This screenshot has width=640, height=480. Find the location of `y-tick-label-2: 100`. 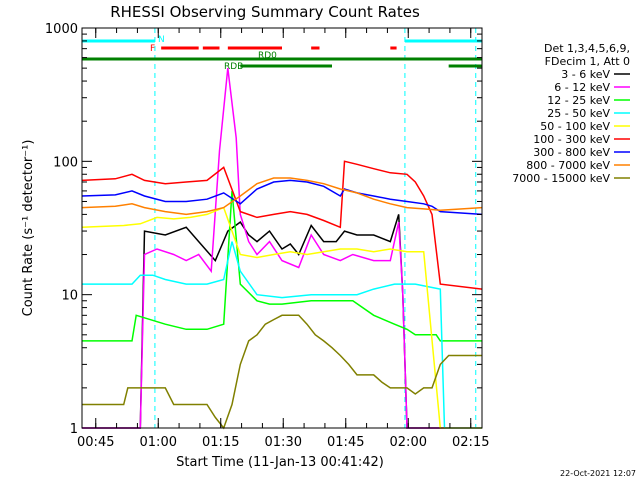

y-tick-label-2: 100 is located at coordinates (65, 162).